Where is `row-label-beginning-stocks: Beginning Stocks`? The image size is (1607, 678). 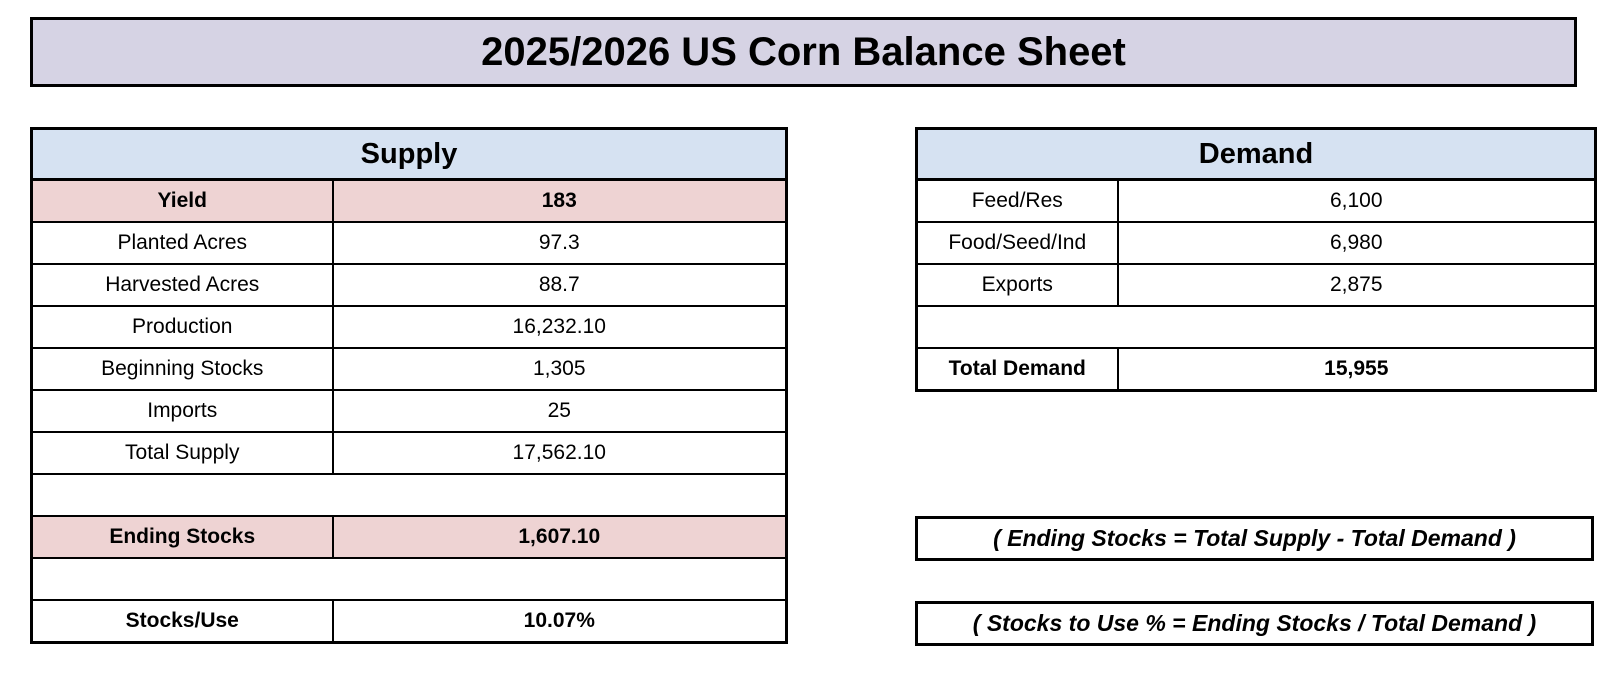
row-label-beginning-stocks: Beginning Stocks is located at coordinates (182, 369).